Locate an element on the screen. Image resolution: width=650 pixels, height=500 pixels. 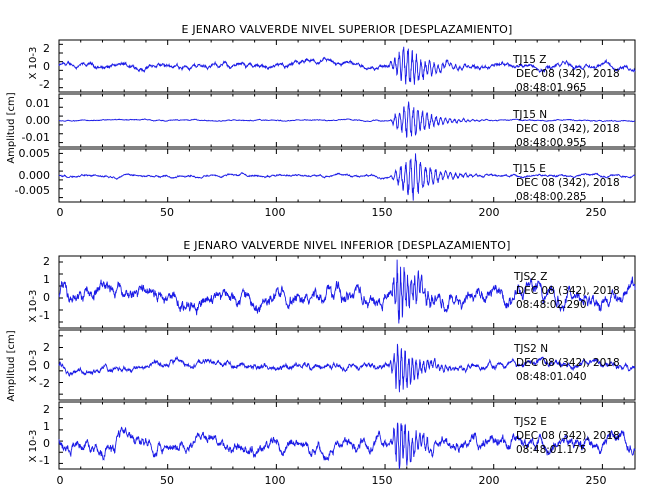
time-label: 08:48:01.040 is located at coordinates (551, 377).